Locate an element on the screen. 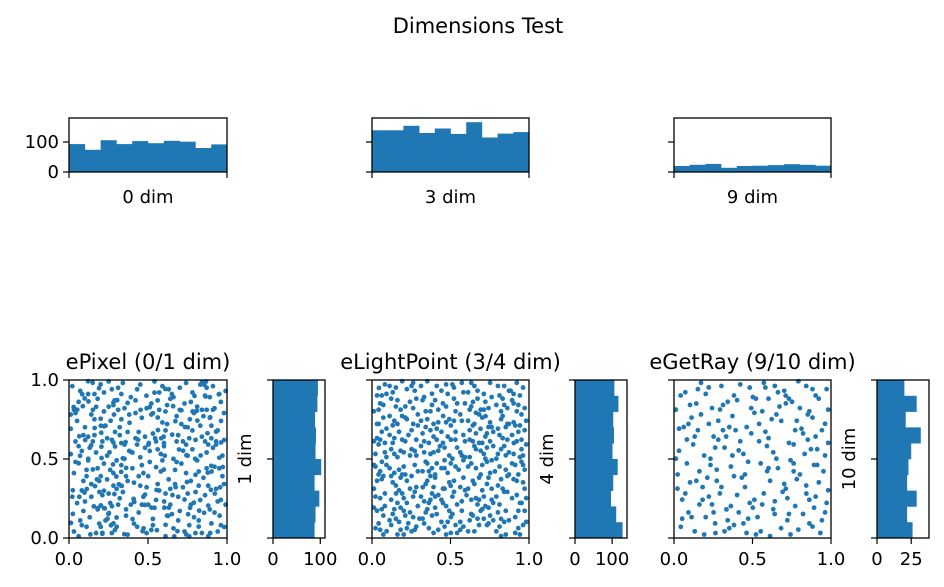 This screenshot has width=944, height=587. x-tick-label: 0 is located at coordinates (876, 559).